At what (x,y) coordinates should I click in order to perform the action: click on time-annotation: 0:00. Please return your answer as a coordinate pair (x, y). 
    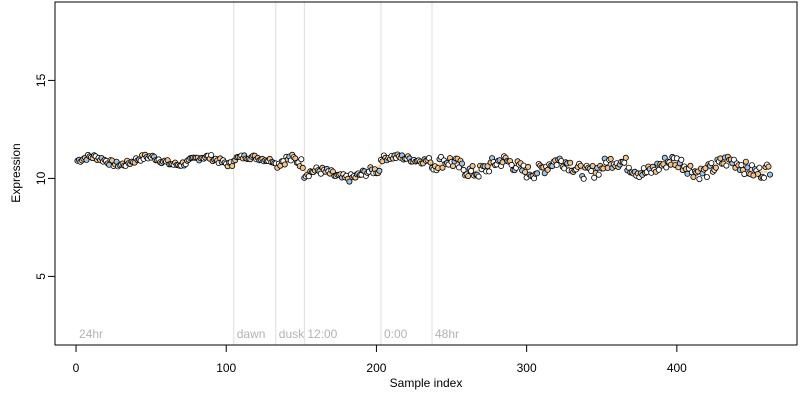
    Looking at the image, I should click on (396, 334).